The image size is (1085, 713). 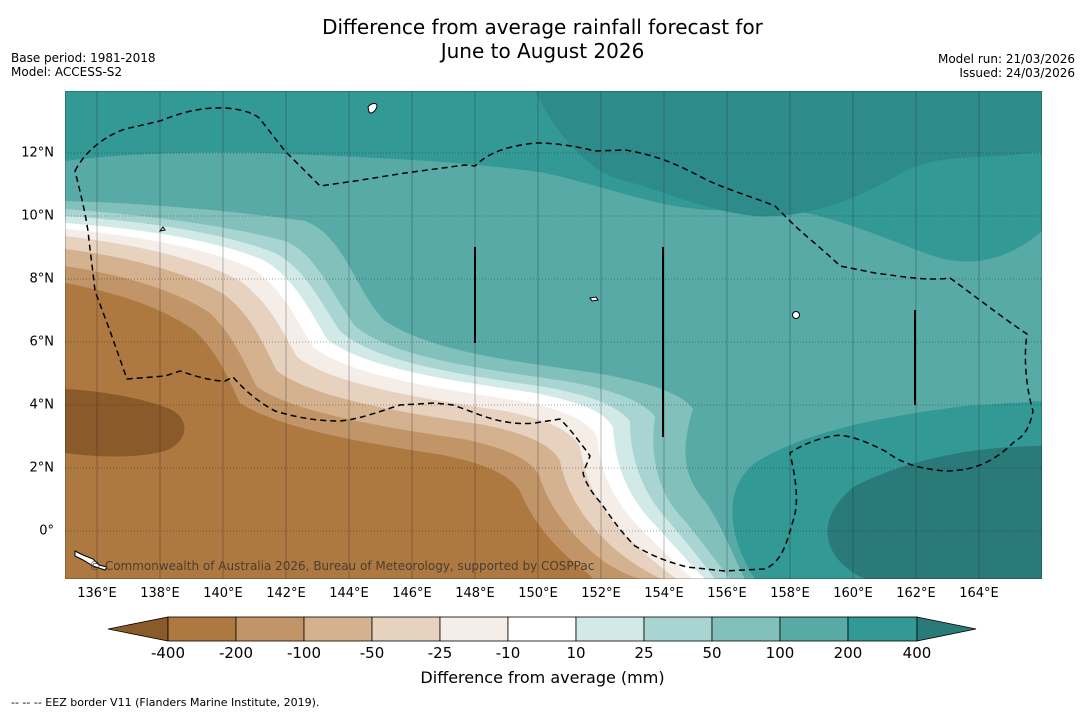 I want to click on issued-date: Issued: 24/03/2026, so click(x=1017, y=73).